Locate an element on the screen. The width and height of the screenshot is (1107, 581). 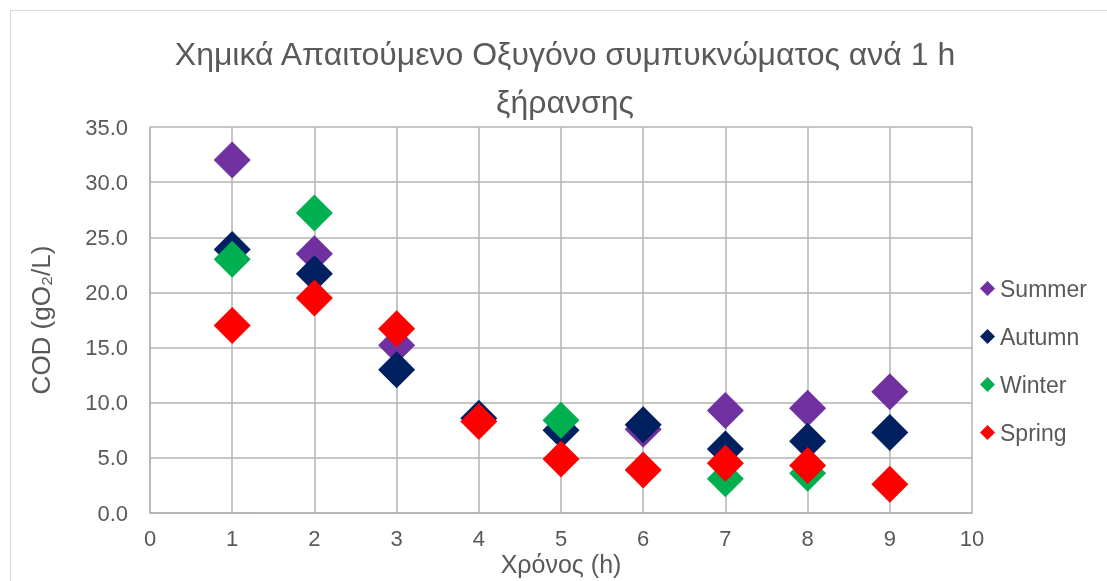
x-tick-label: 5 is located at coordinates (561, 538).